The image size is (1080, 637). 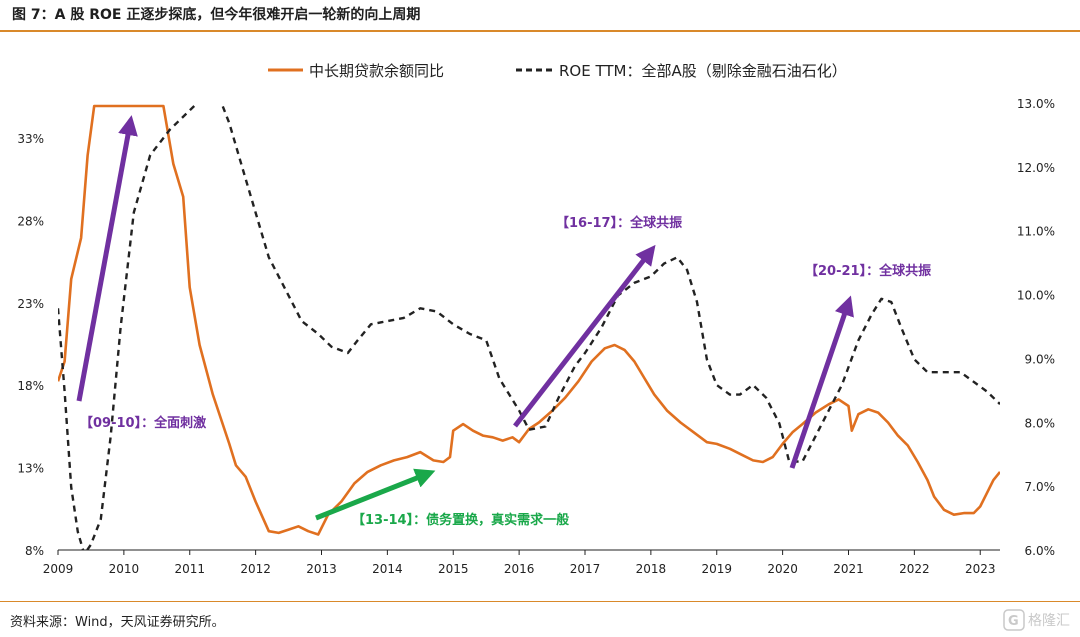 What do you see at coordinates (868, 271) in the screenshot?
I see `annotation-20-21: 【20-21】：全球共振` at bounding box center [868, 271].